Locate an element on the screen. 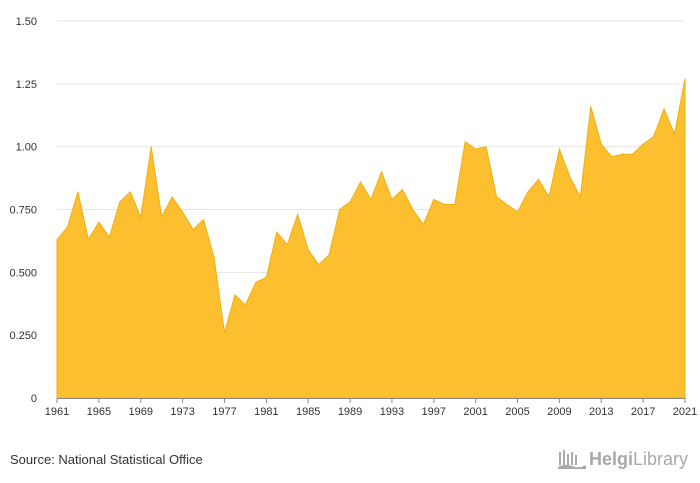 Image resolution: width=700 pixels, height=483 pixels. x-tick-label: 1977 is located at coordinates (224, 412).